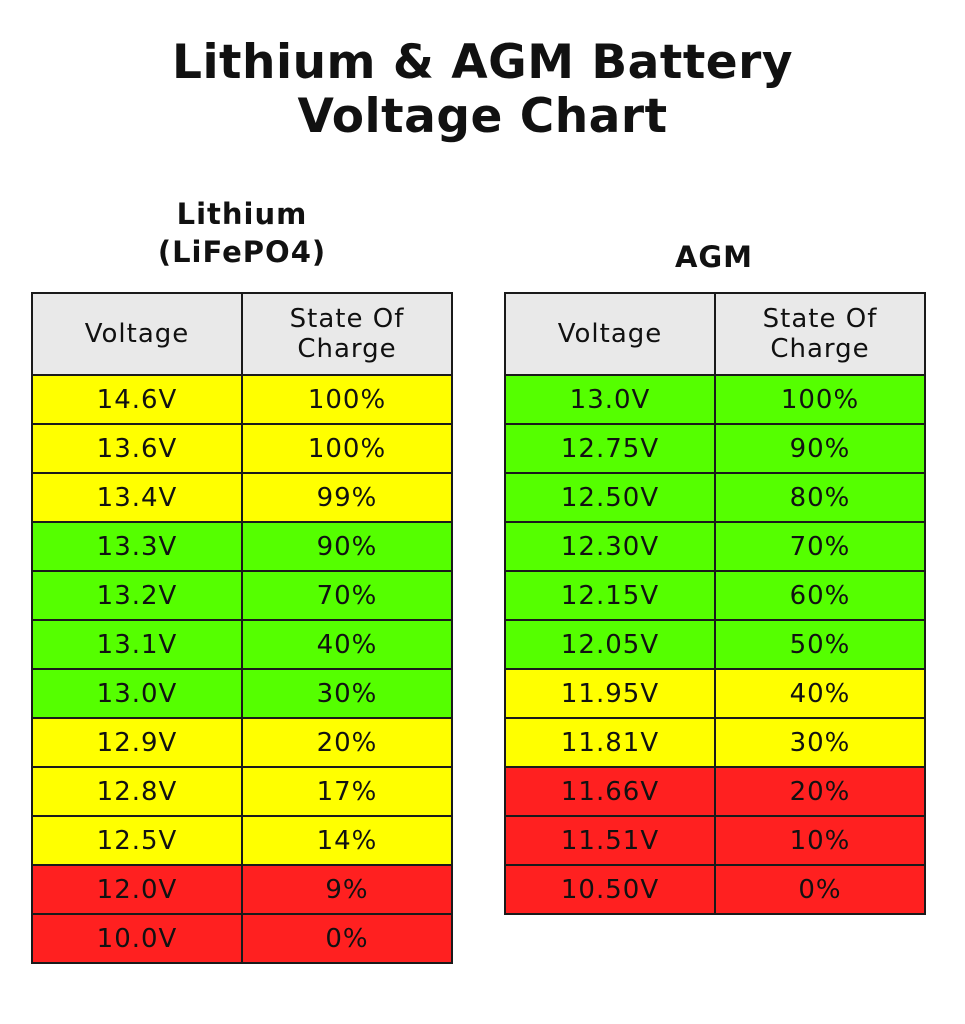 Image resolution: width=965 pixels, height=1024 pixels. Describe the element at coordinates (137, 742) in the screenshot. I see `lithium-voltage-cell: 12.9V` at that location.